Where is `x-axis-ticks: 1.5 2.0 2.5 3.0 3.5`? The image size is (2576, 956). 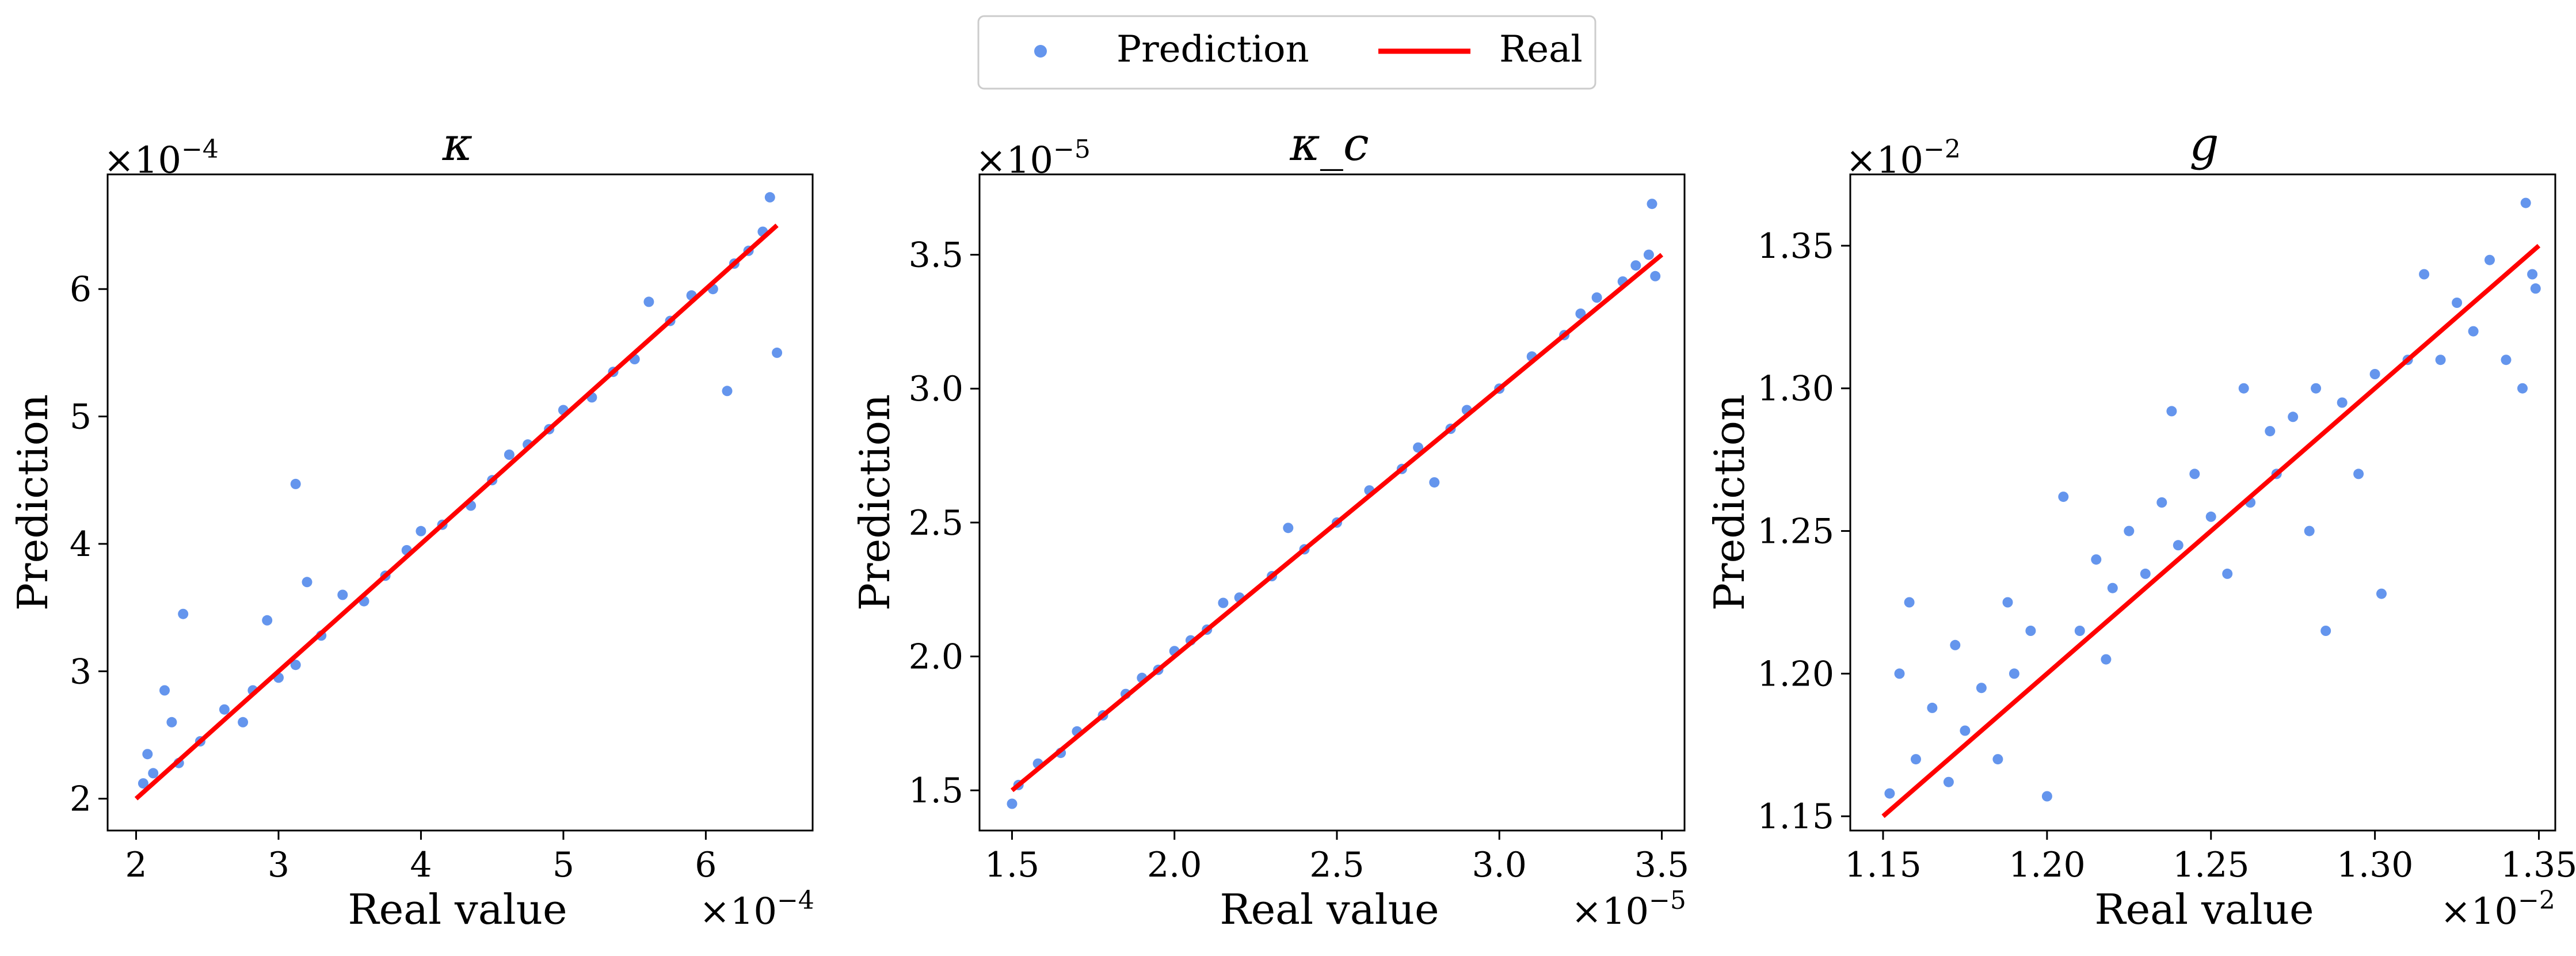 x-axis-ticks: 1.5 2.0 2.5 3.0 3.5 is located at coordinates (1337, 858).